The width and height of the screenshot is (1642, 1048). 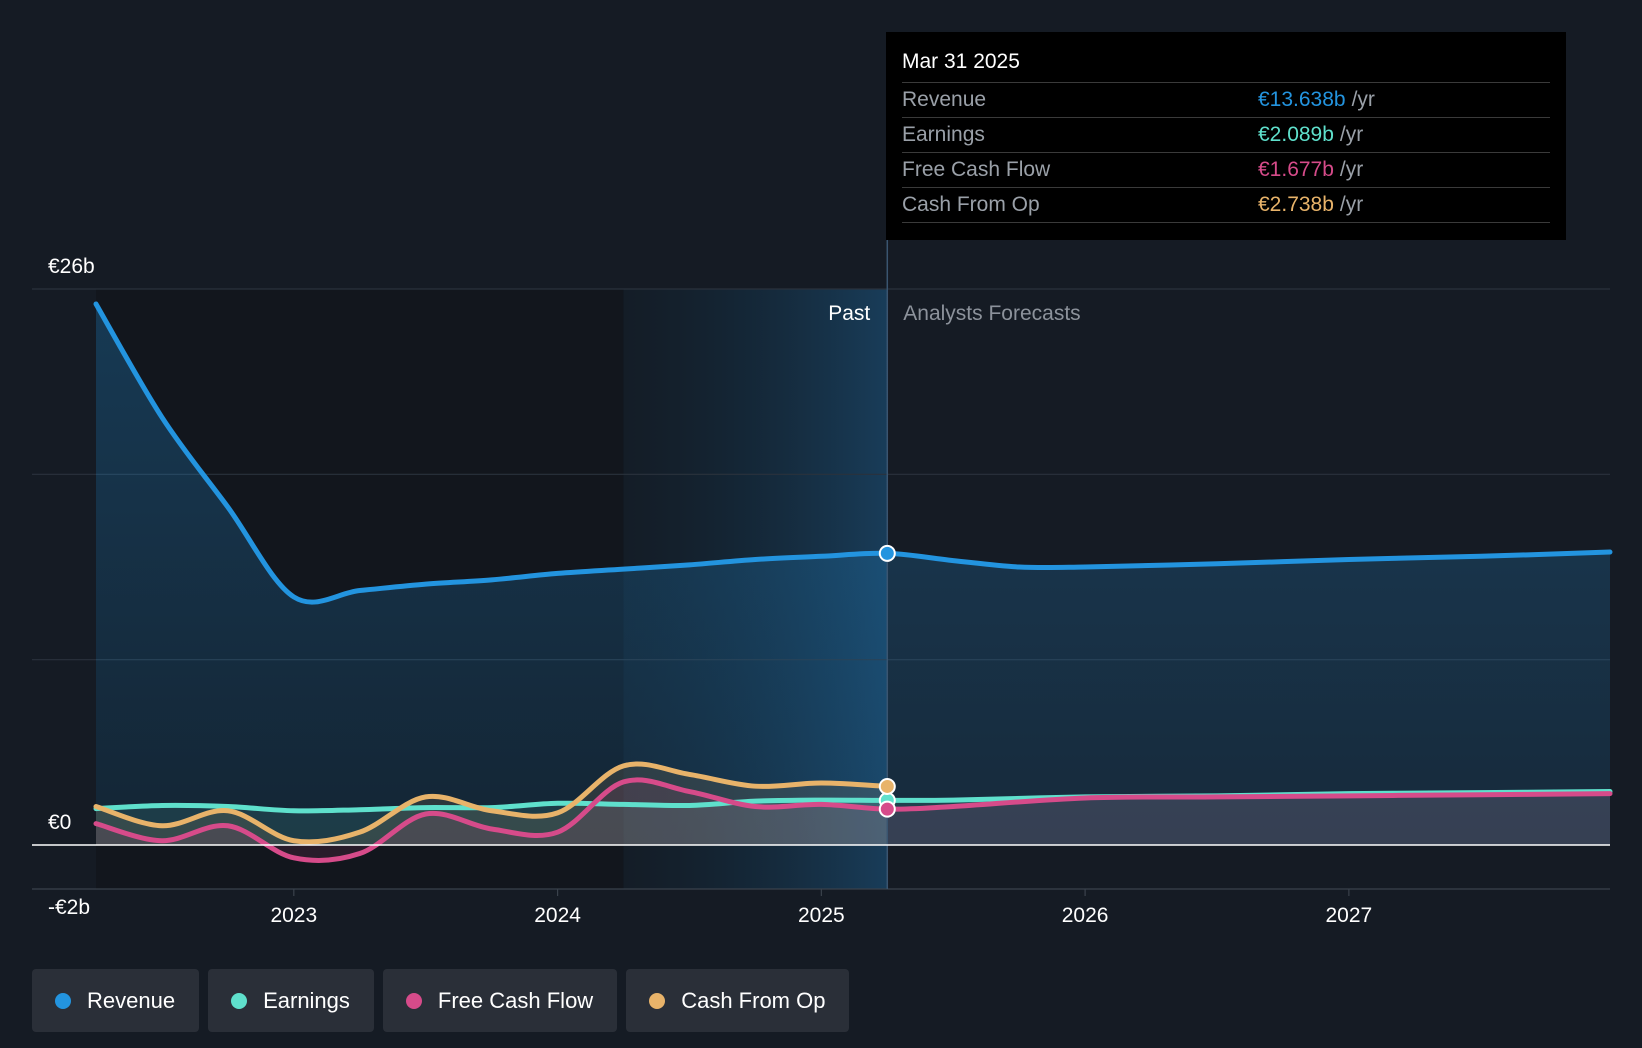 I want to click on legend-label: Revenue, so click(x=131, y=1000).